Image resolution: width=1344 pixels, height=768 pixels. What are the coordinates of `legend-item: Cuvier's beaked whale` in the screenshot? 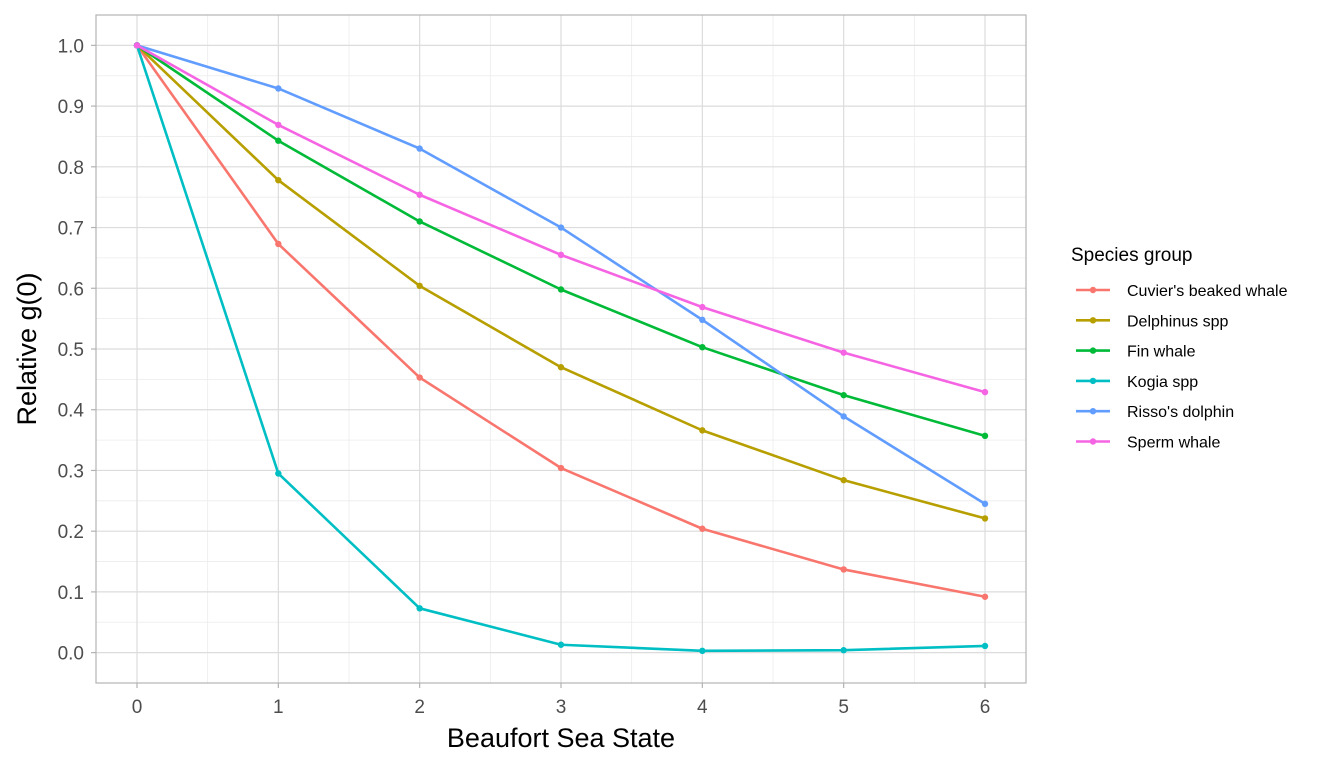 It's located at (1182, 291).